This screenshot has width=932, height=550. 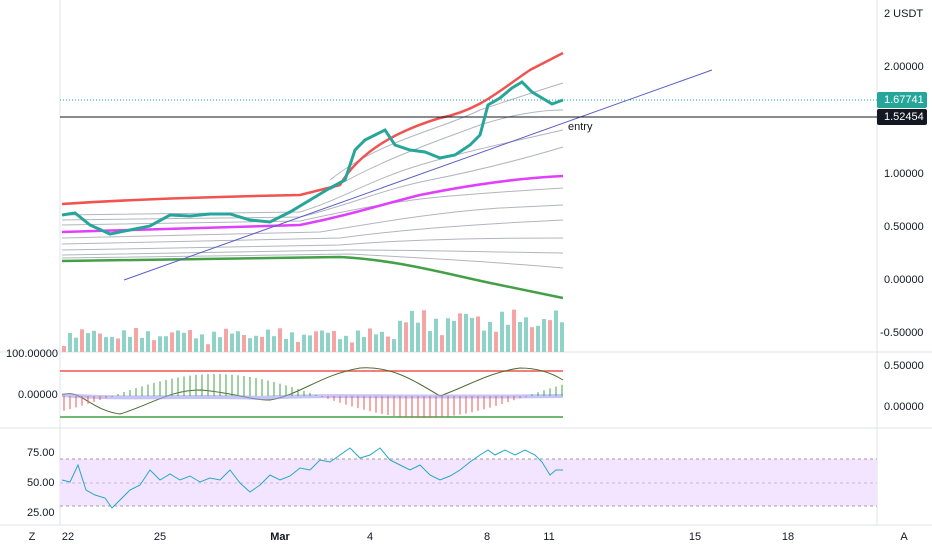 What do you see at coordinates (904, 366) in the screenshot?
I see `macd-right-label: 0.50000` at bounding box center [904, 366].